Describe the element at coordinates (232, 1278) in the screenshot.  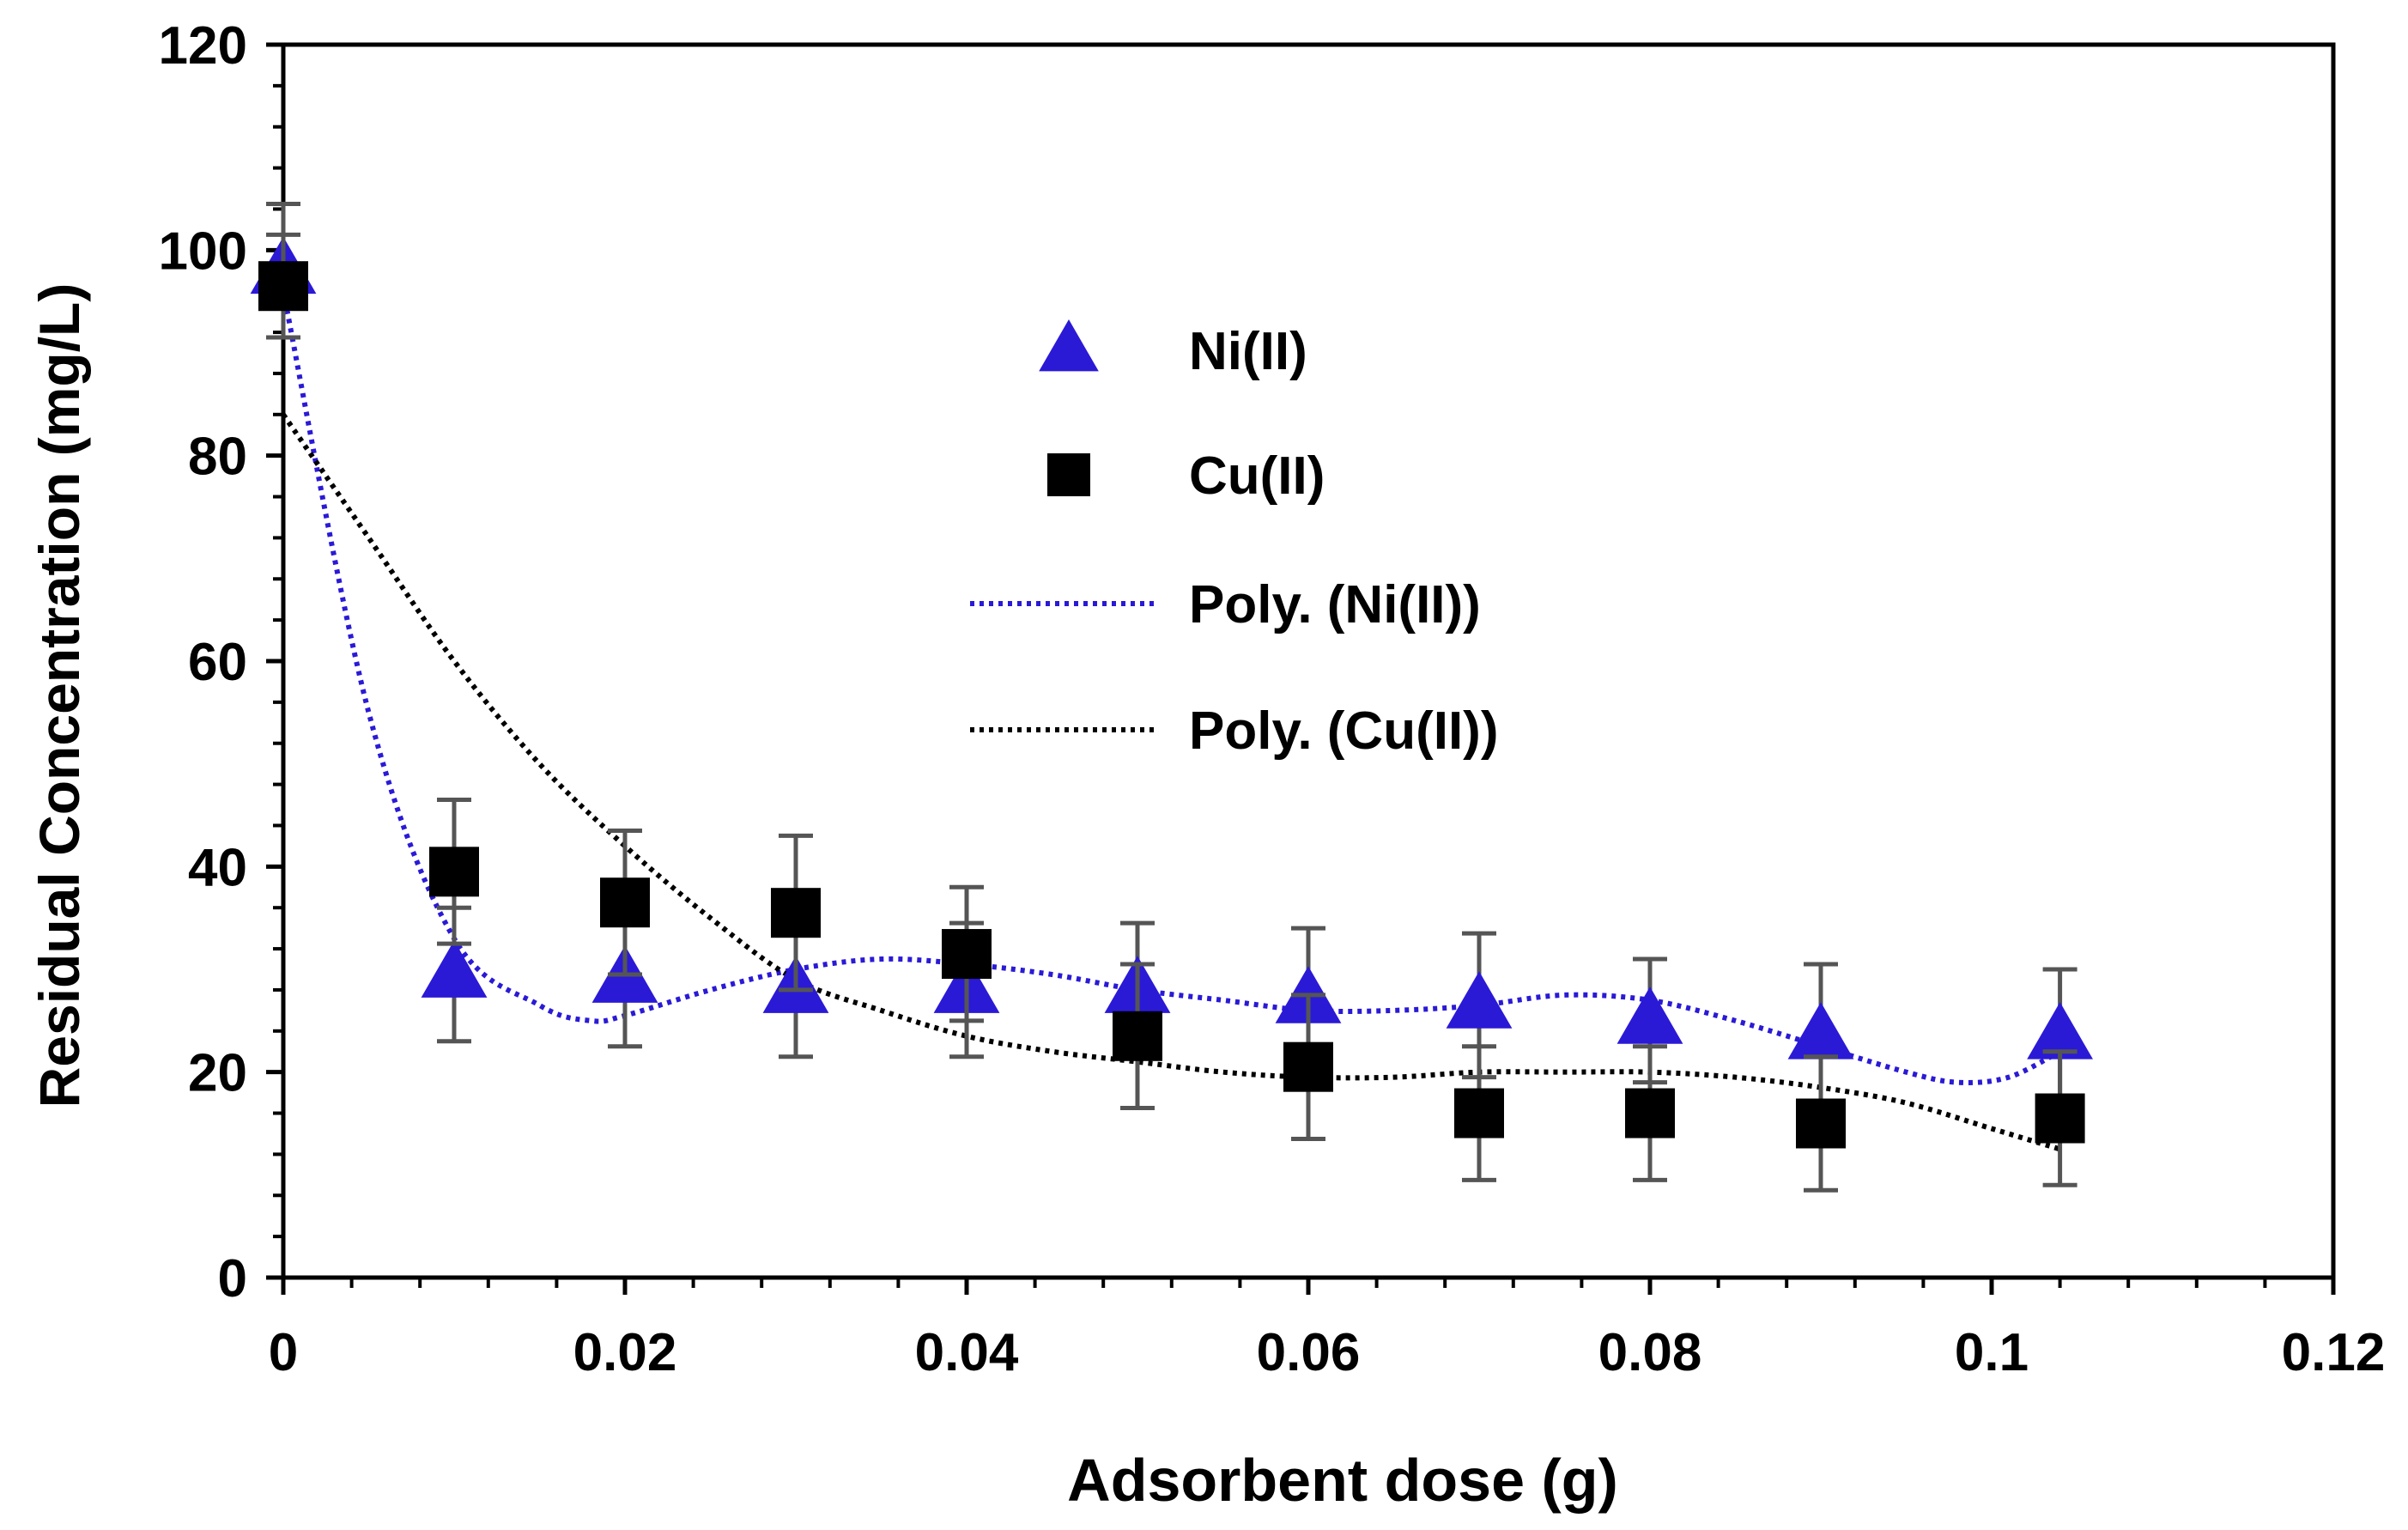
I see `y-tick-label: 0` at that location.